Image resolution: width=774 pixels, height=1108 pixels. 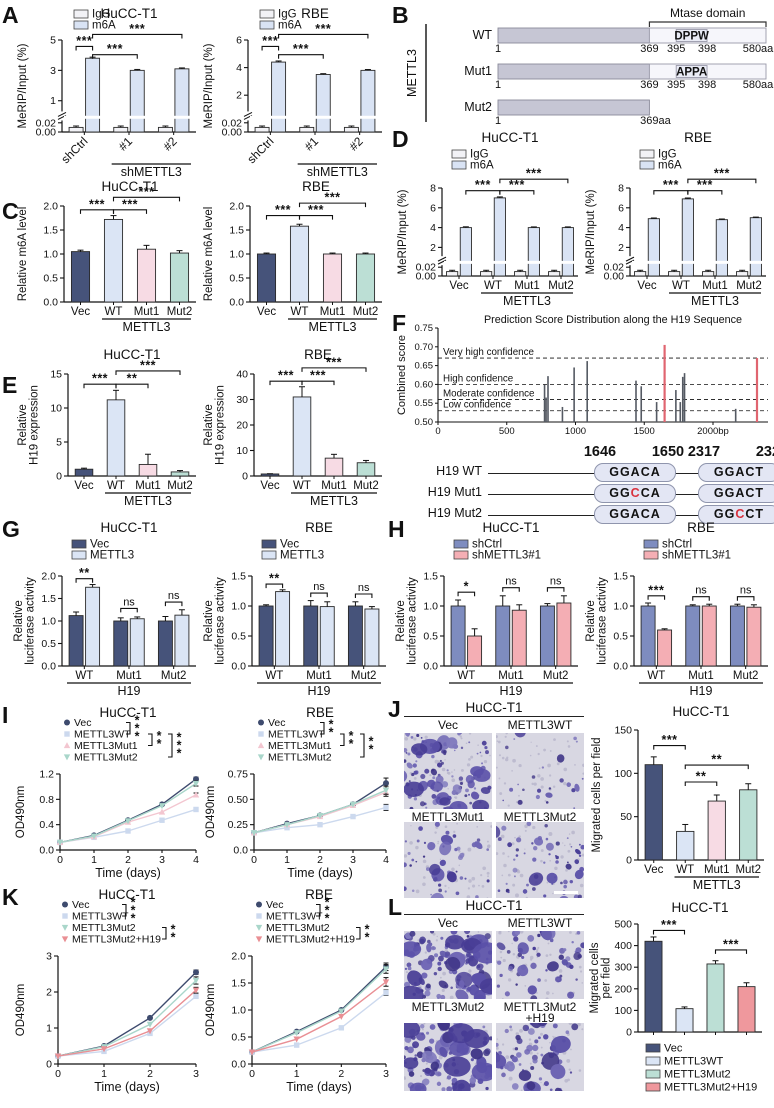 I want to click on x-tick: 1000, so click(x=575, y=431).